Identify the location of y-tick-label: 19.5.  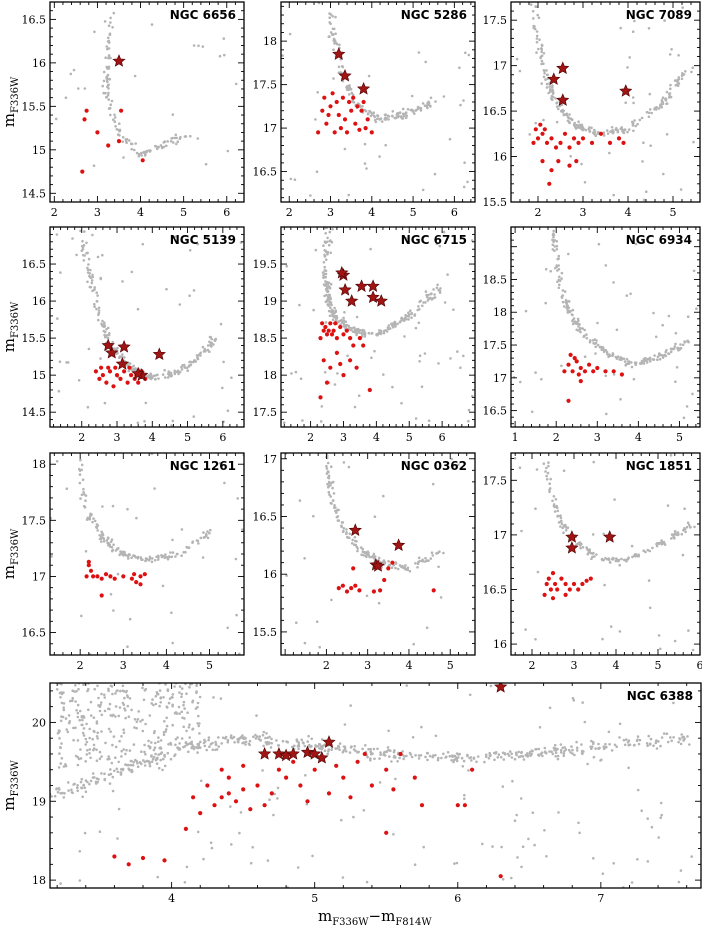
(265, 264).